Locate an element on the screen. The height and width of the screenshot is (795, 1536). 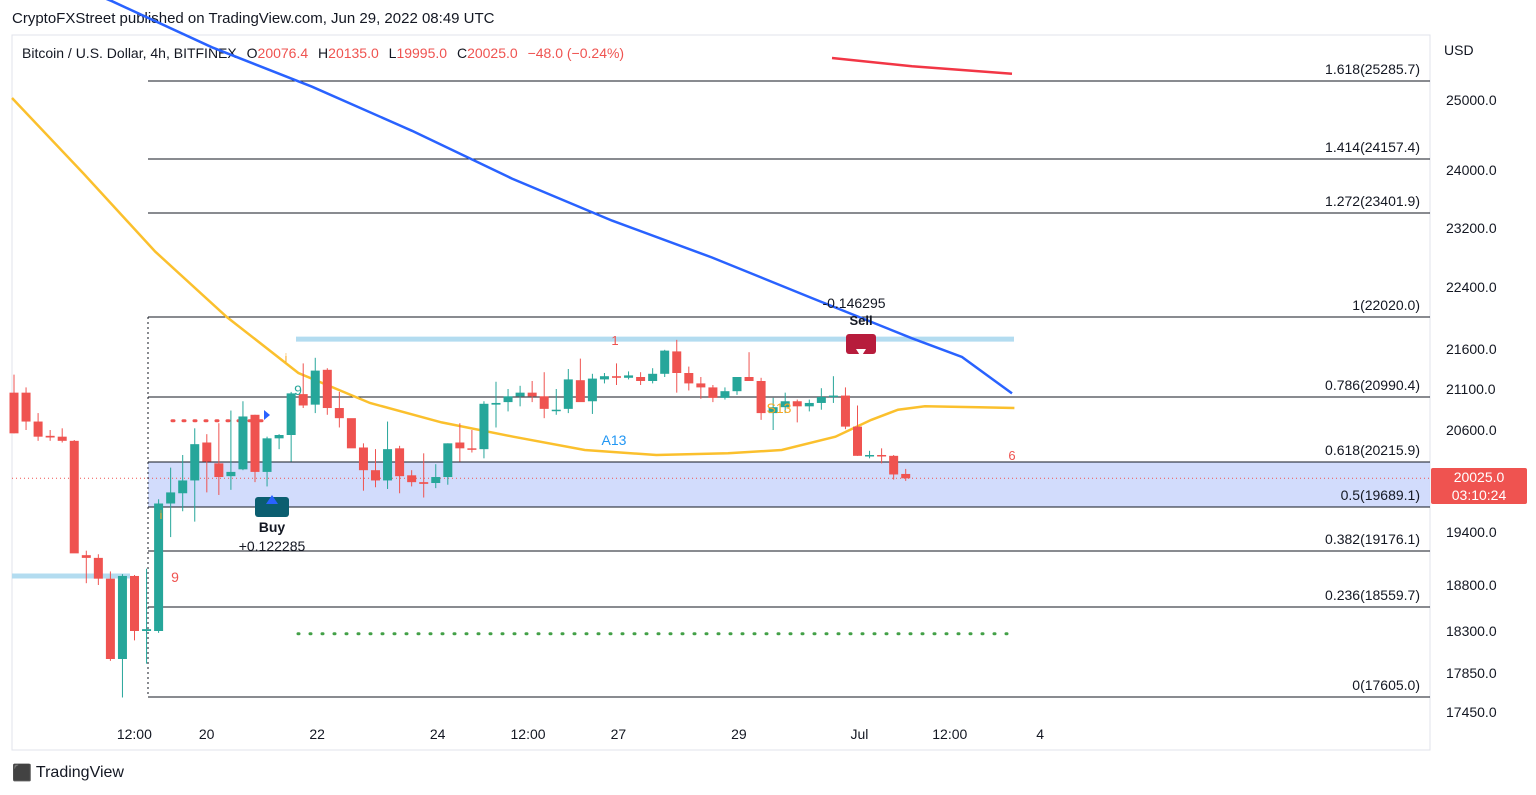
x-tick-label: 29 is located at coordinates (739, 734).